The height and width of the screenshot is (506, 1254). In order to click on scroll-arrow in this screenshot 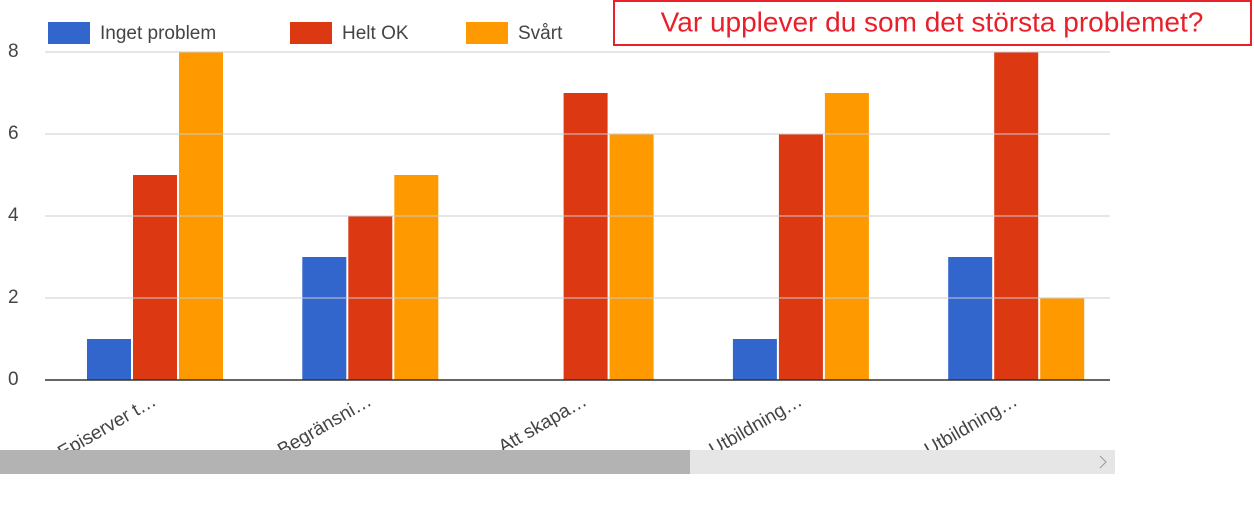, I will do `click(1103, 462)`.